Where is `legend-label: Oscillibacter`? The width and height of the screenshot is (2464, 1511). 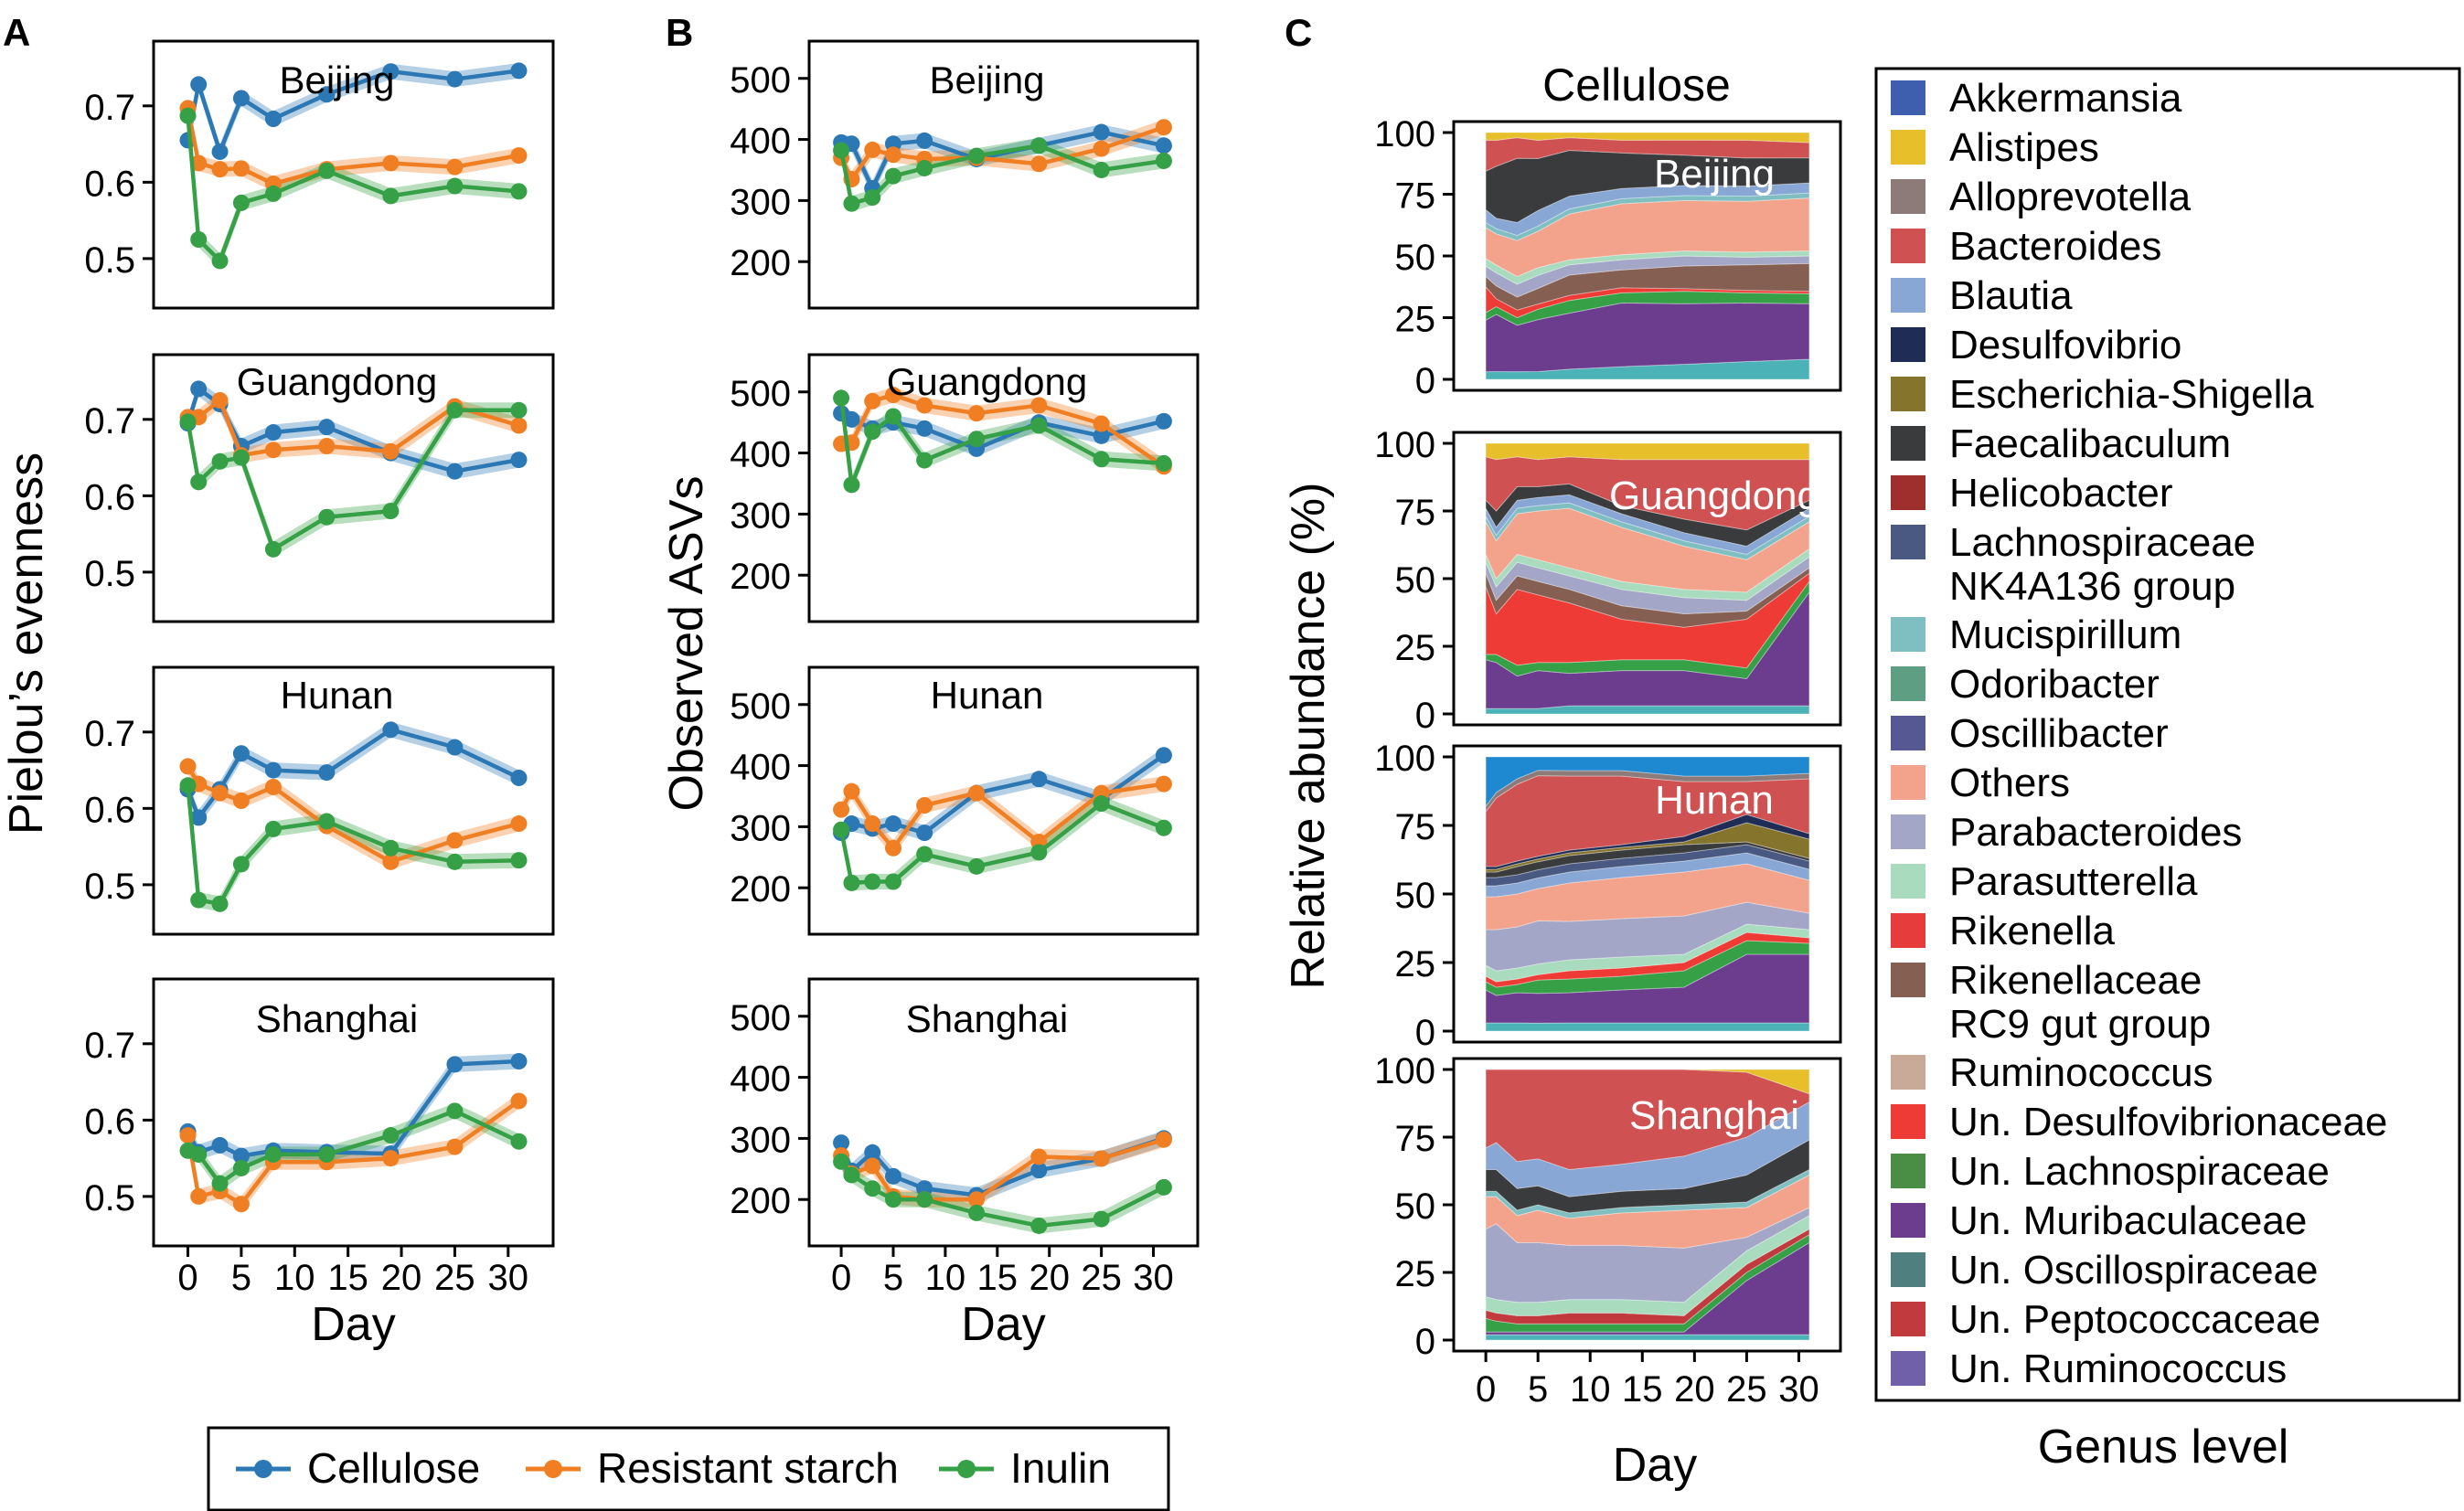 legend-label: Oscillibacter is located at coordinates (2059, 733).